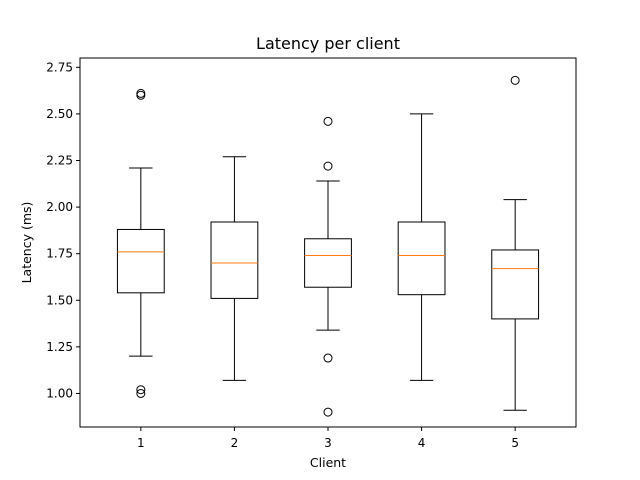 Image resolution: width=640 pixels, height=480 pixels. I want to click on y-tick-label: 1.50, so click(59, 300).